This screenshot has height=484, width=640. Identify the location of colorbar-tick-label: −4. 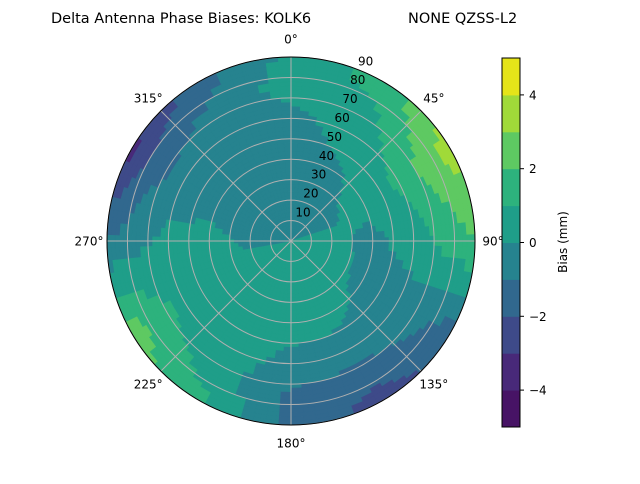
(538, 391).